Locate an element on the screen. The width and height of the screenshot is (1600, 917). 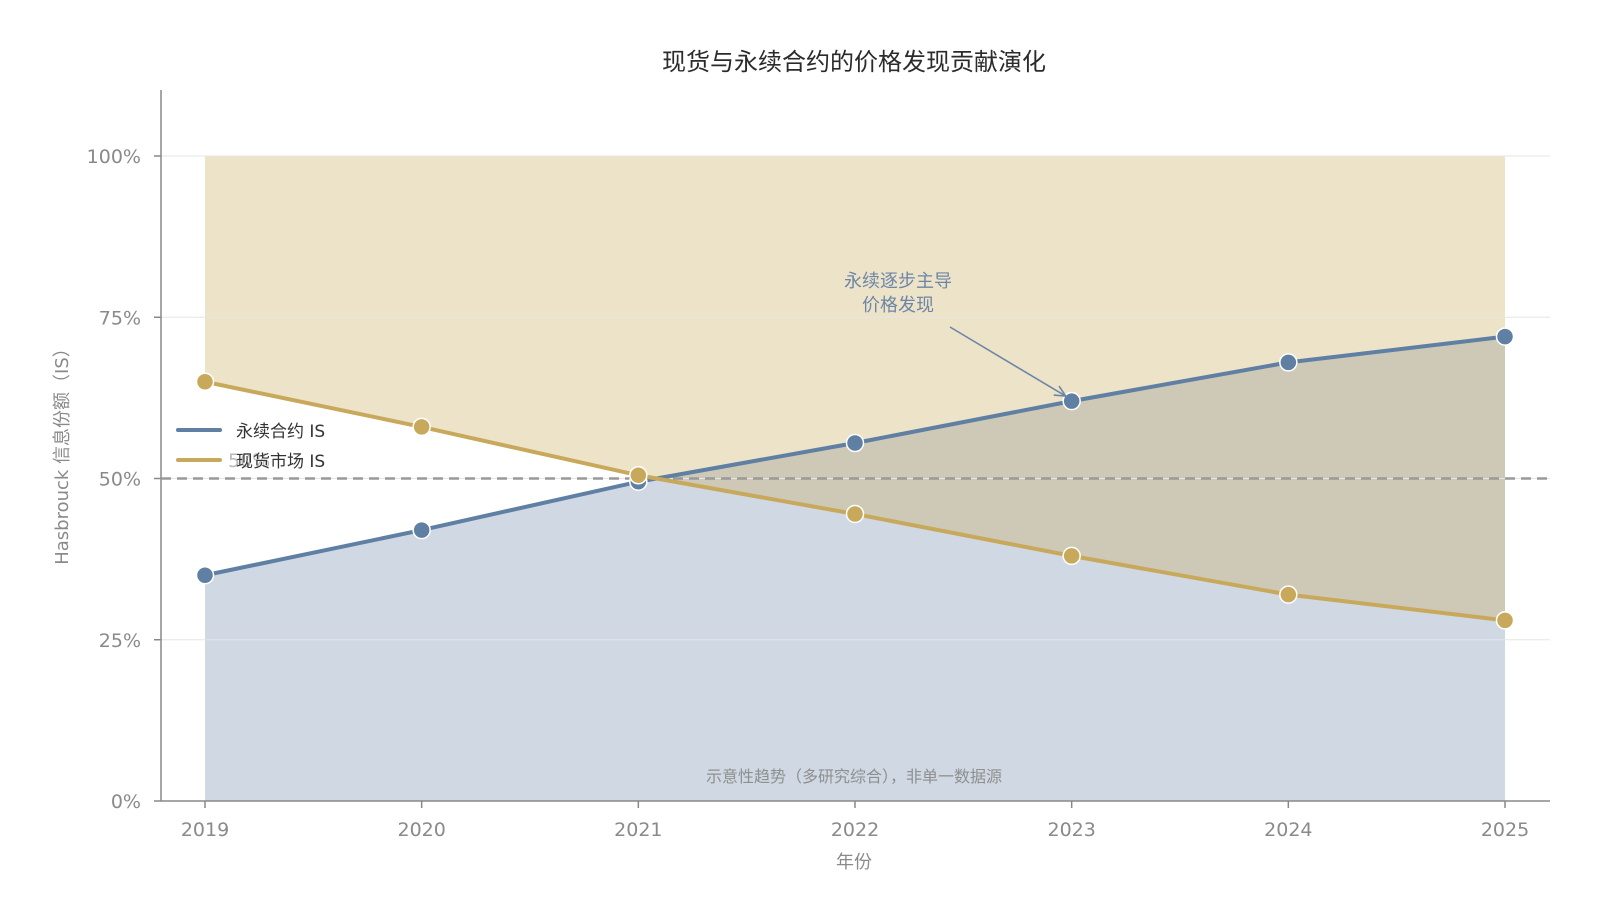
legend-label-spot: 现货市场 IS is located at coordinates (280, 462).